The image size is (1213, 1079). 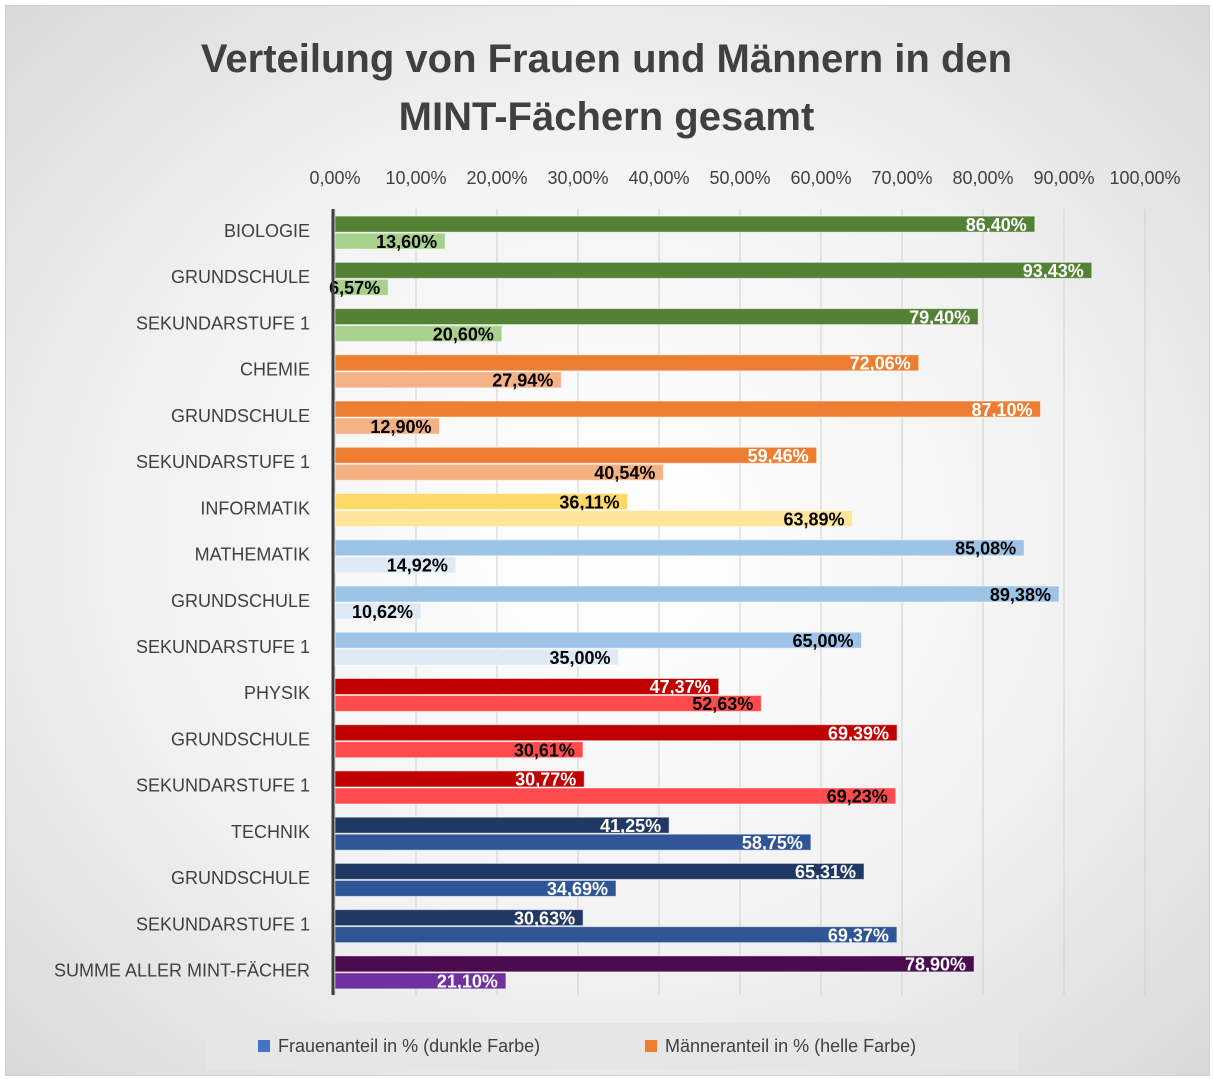 I want to click on legend-label: Männeranteil in % (helle Farbe), so click(x=790, y=1046).